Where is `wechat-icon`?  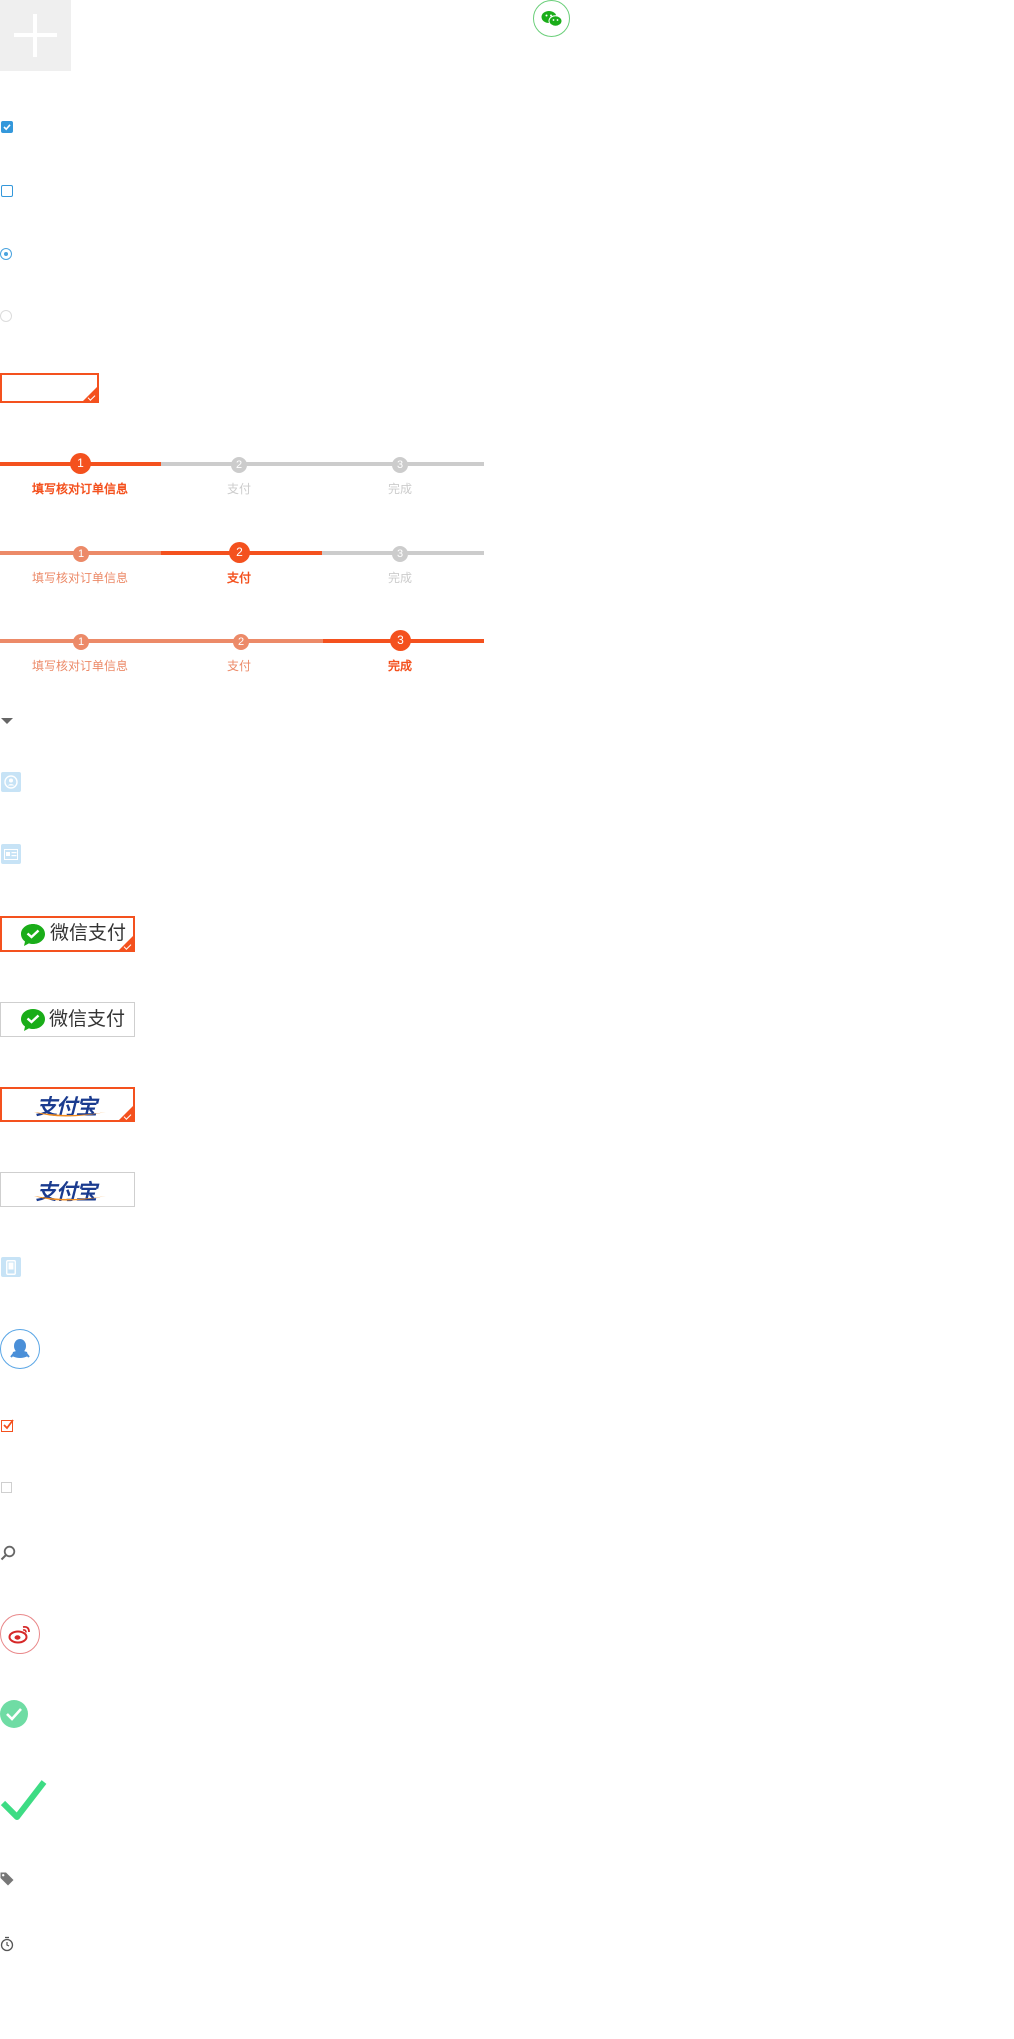 wechat-icon is located at coordinates (551, 18).